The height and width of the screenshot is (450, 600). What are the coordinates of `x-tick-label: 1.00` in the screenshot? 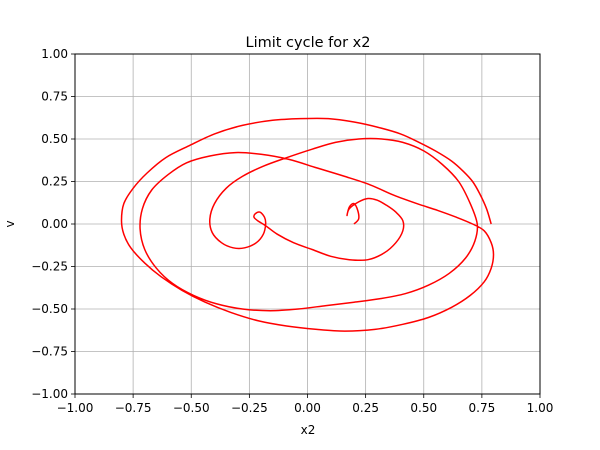 It's located at (540, 408).